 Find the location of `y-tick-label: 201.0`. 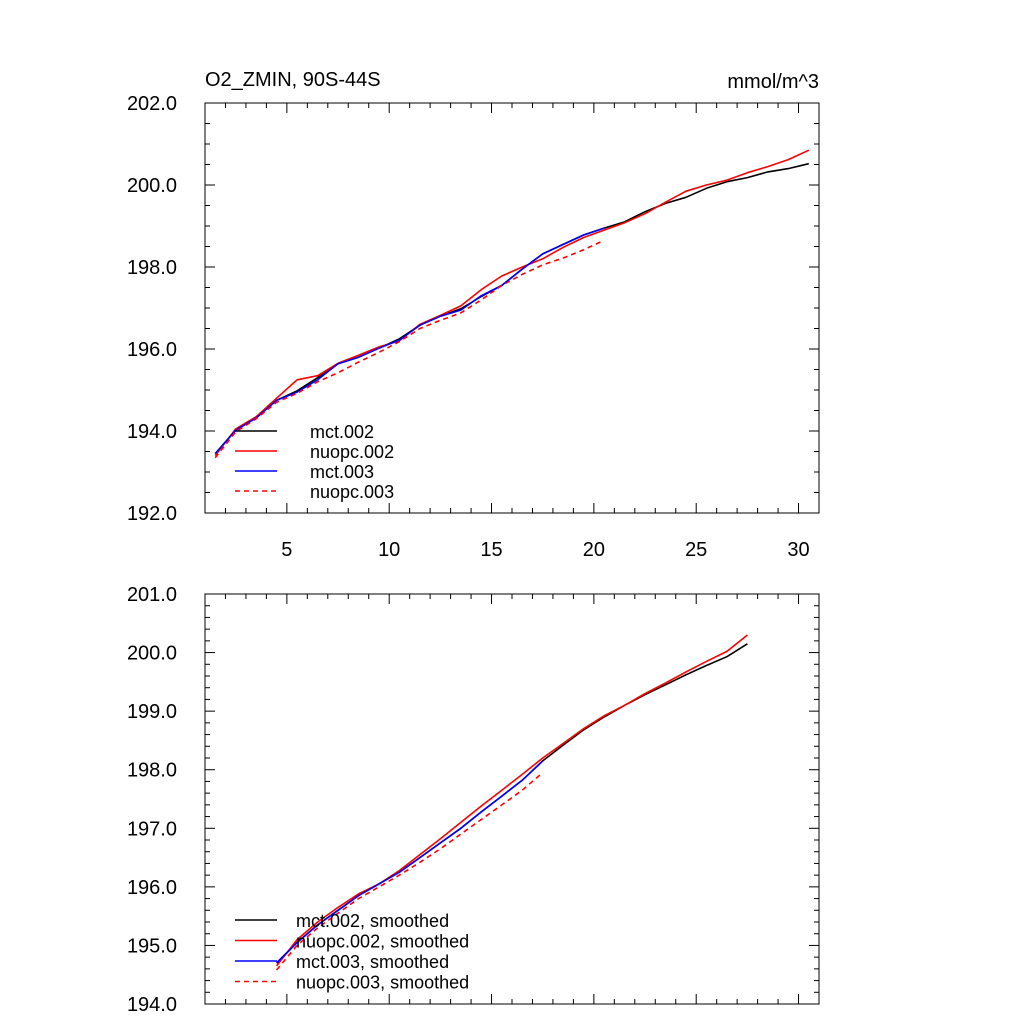

y-tick-label: 201.0 is located at coordinates (152, 595).